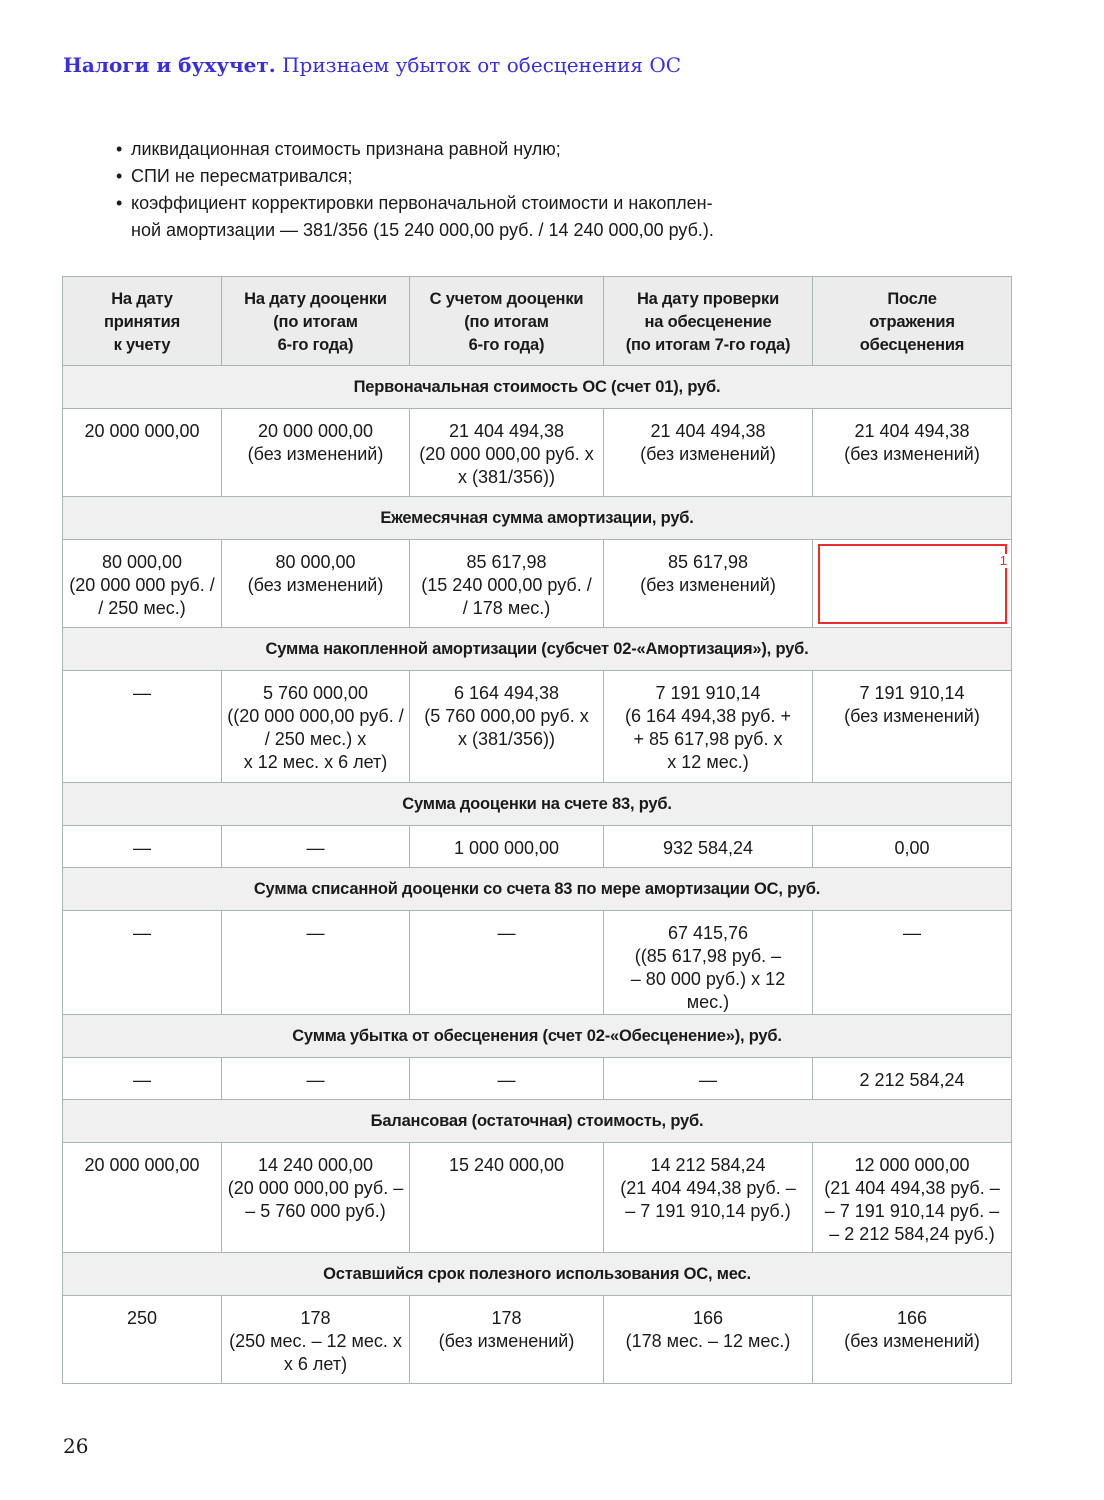  I want to click on table-cell: 1 000 000,00, so click(506, 846).